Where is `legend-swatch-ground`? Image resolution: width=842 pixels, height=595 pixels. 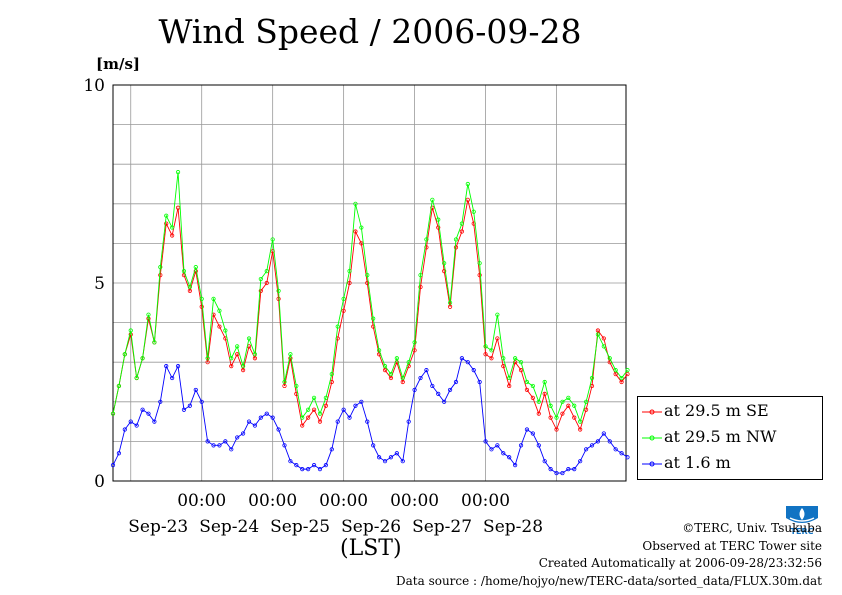 legend-swatch-ground is located at coordinates (652, 464).